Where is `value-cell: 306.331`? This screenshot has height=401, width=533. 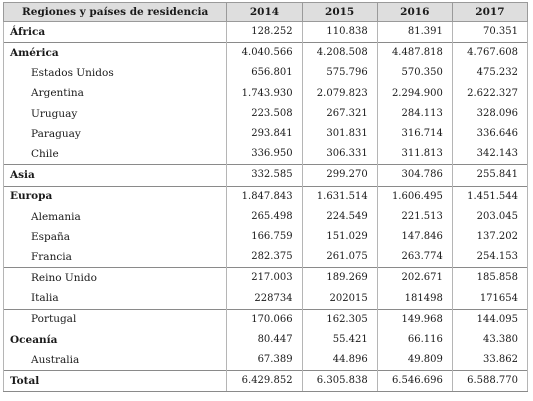
value-cell: 306.331 is located at coordinates (339, 154).